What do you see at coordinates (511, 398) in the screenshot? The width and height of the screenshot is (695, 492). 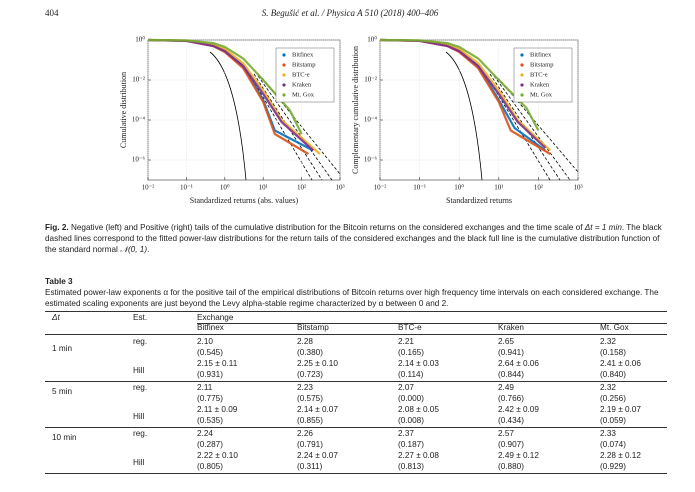 I see `table-cell: (0.766)` at bounding box center [511, 398].